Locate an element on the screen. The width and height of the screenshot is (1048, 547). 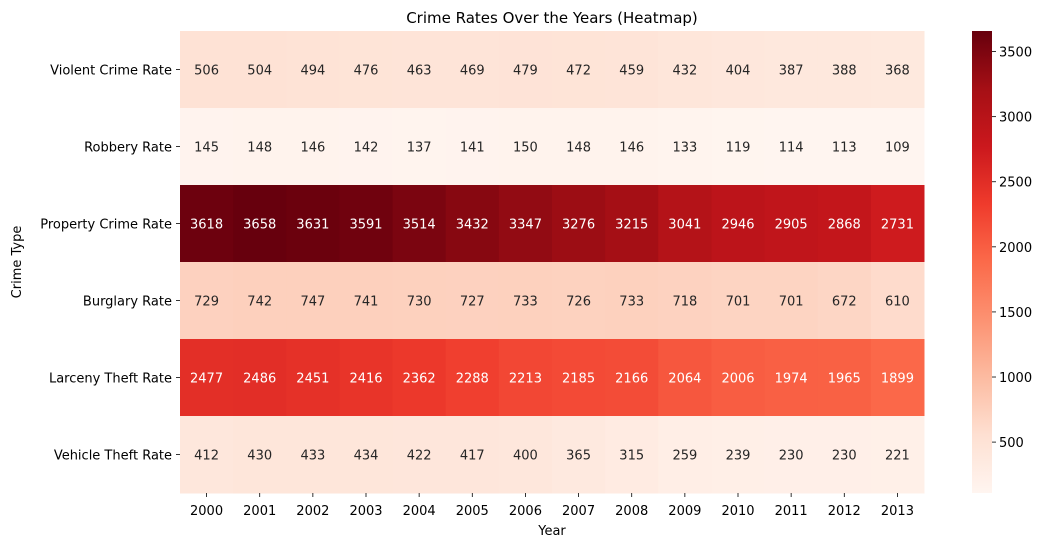
cell-value-label: 422 is located at coordinates (419, 456).